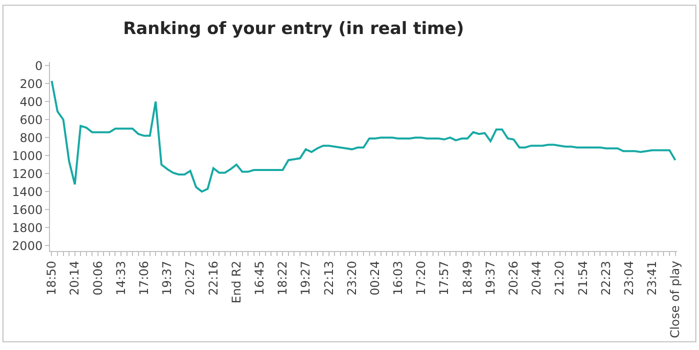  I want to click on x-tick-label: 17:06, so click(144, 278).